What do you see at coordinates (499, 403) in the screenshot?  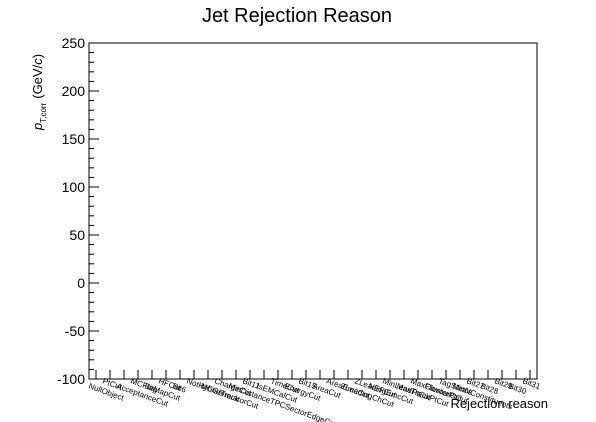 I see `x-axis-label: Rejection reason` at bounding box center [499, 403].